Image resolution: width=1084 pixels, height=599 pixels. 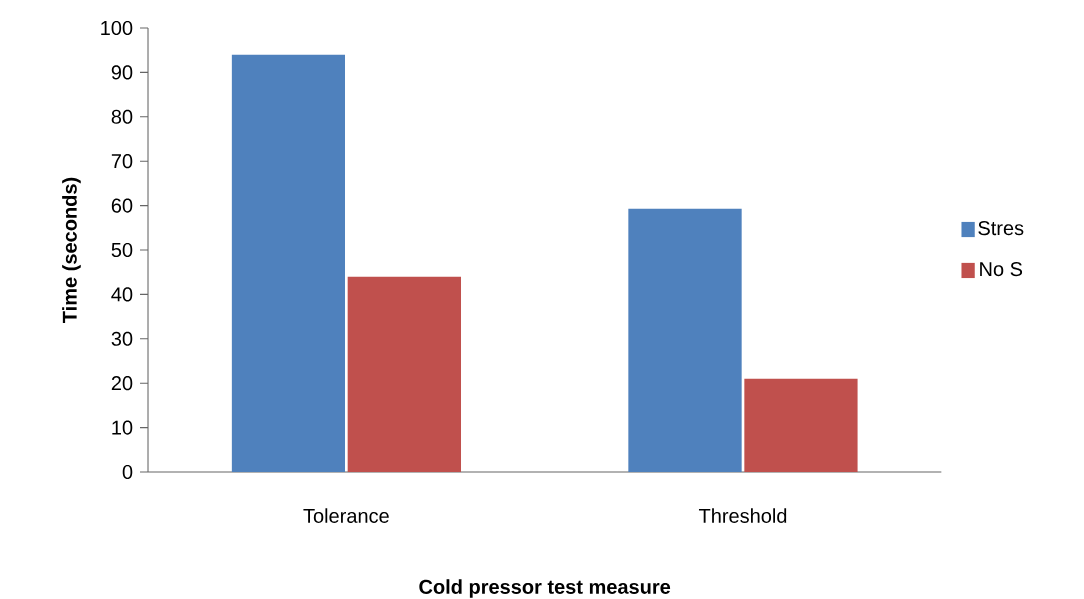 I want to click on y-tick-label: 70, so click(x=122, y=161).